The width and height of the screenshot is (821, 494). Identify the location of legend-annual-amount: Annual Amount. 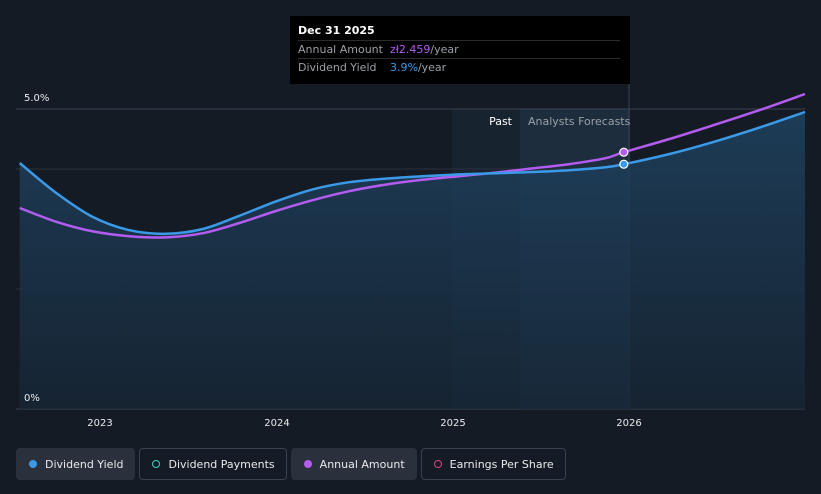
(353, 464).